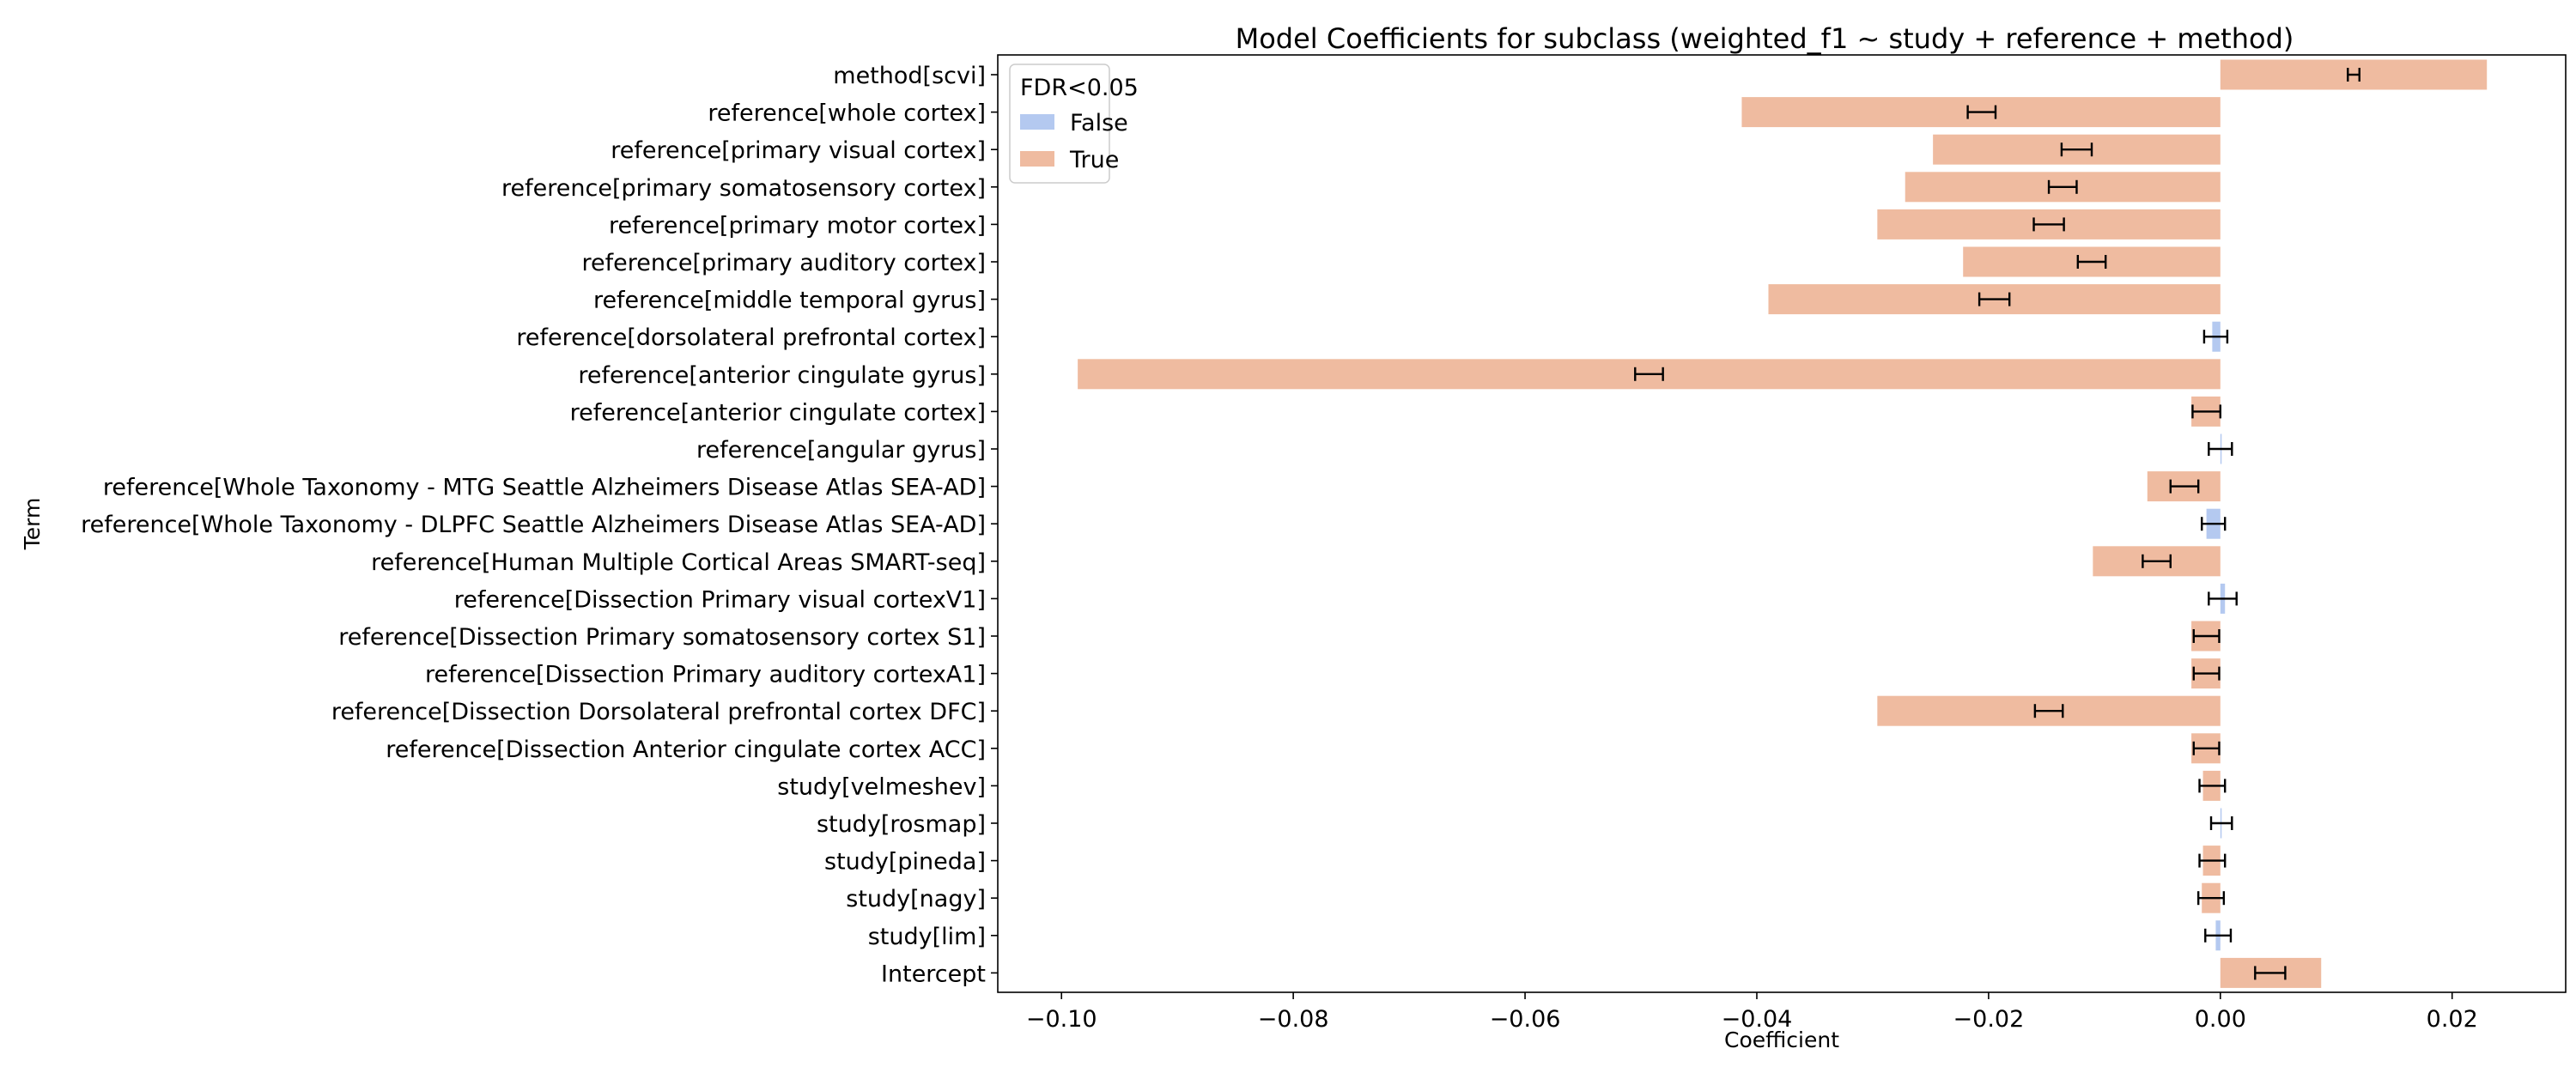 The height and width of the screenshot is (1073, 2576). Describe the element at coordinates (1758, 1020) in the screenshot. I see `x-tick-label-3: −0.04` at that location.